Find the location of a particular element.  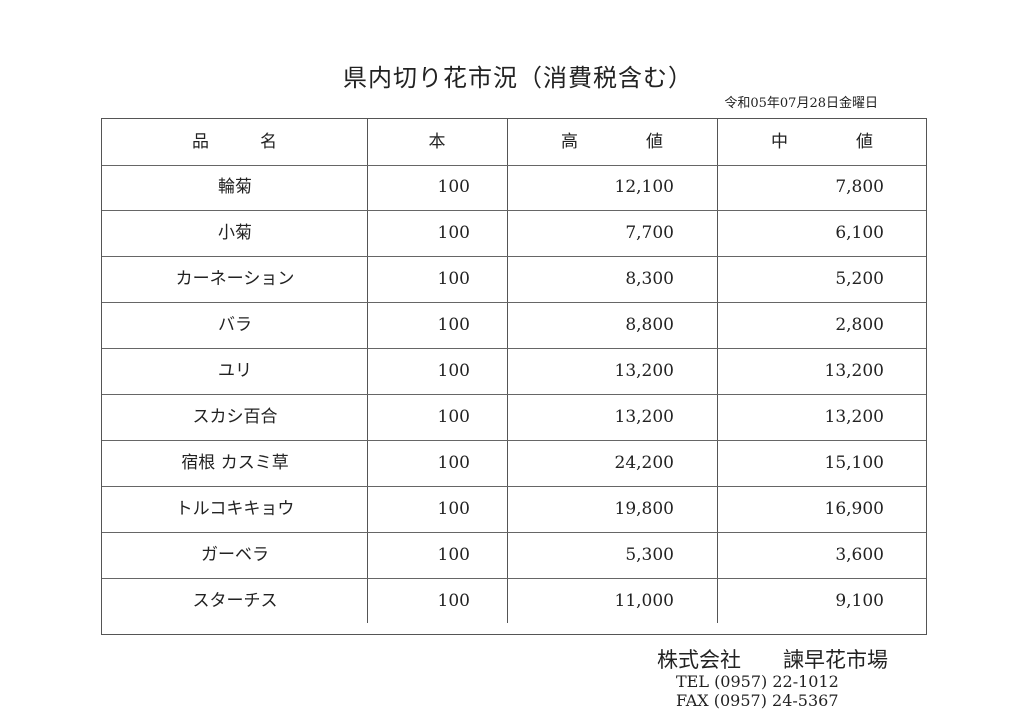

table-row: 輪菊 100 12,100 7,800 is located at coordinates (514, 187).